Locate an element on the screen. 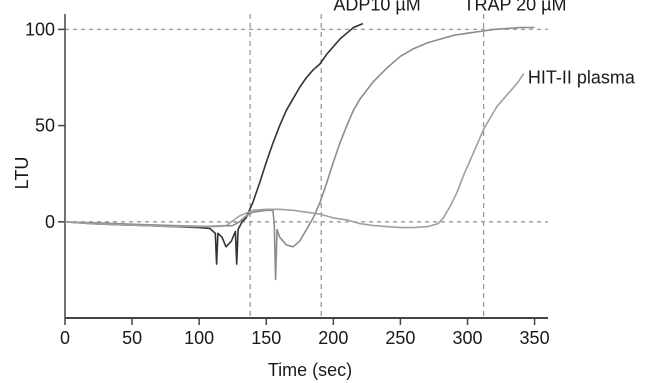 The image size is (665, 383). annotation-label: ADP10 µM is located at coordinates (376, 7).